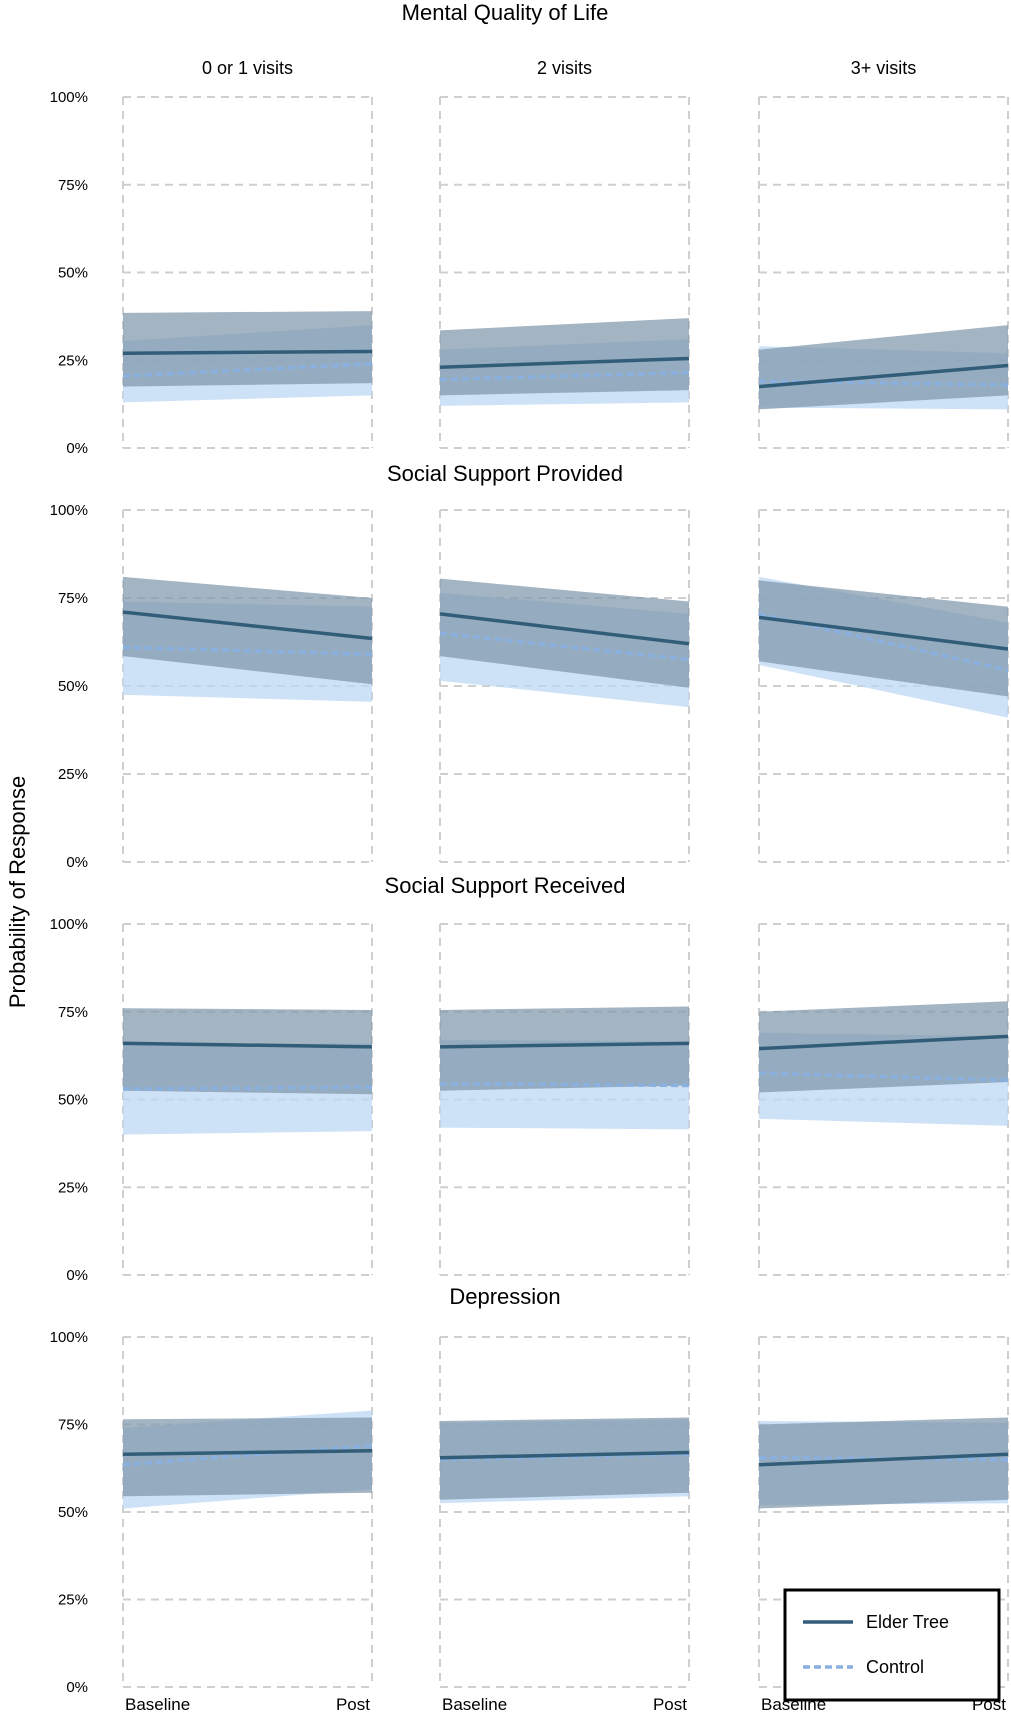 This screenshot has width=1011, height=1722. I want to click on legend-box, so click(892, 1645).